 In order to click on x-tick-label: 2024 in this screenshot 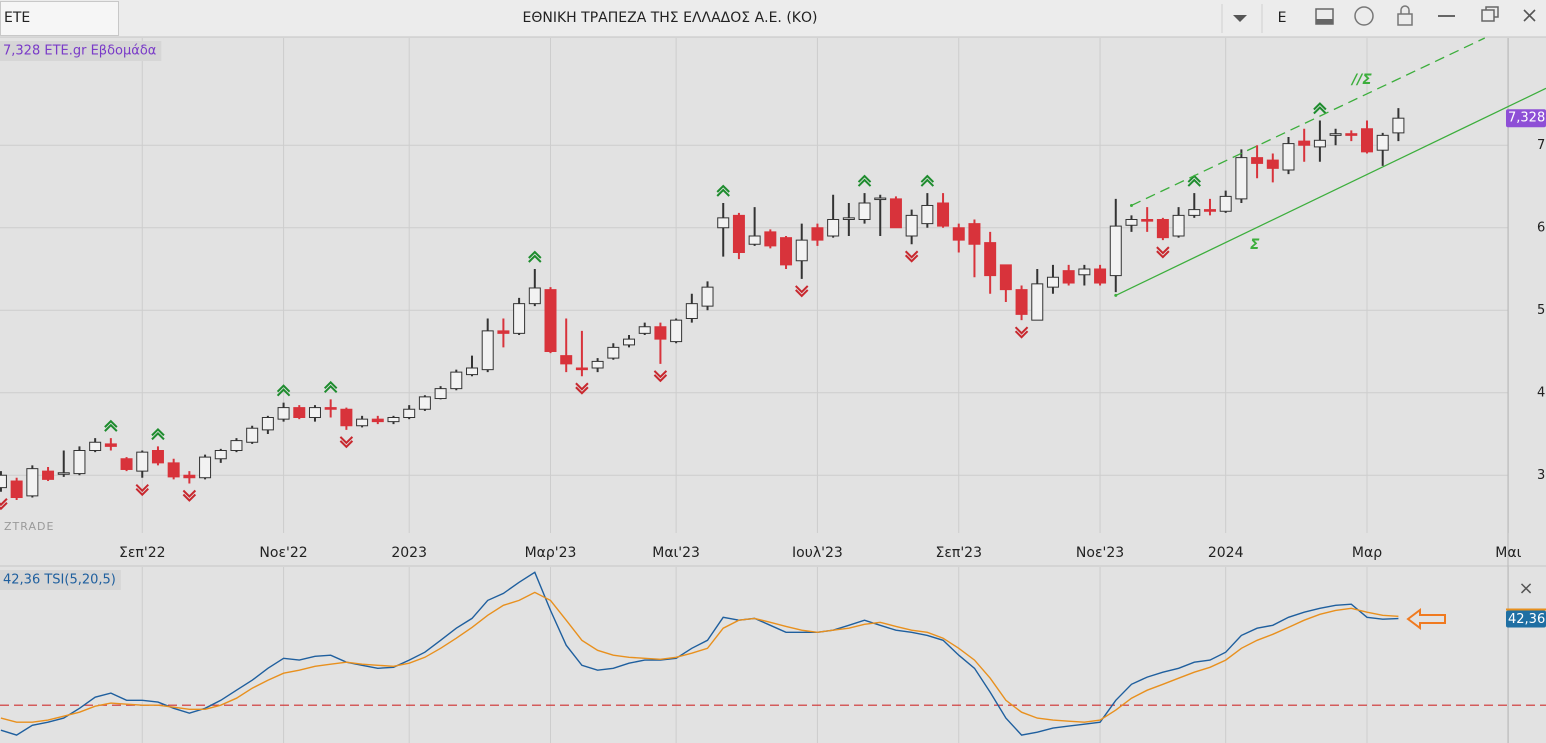, I will do `click(1226, 553)`.